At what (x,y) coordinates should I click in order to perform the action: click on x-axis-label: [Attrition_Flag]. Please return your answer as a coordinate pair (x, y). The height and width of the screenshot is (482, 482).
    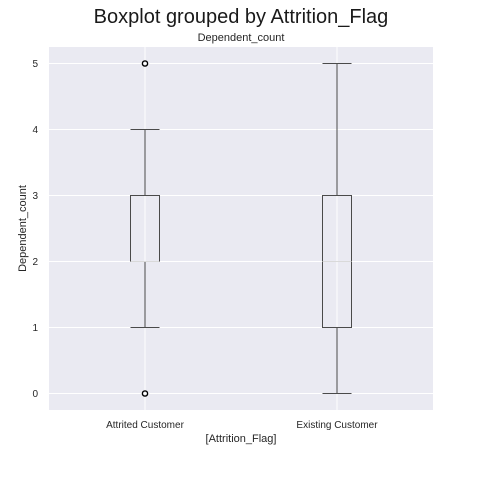
    Looking at the image, I should click on (241, 439).